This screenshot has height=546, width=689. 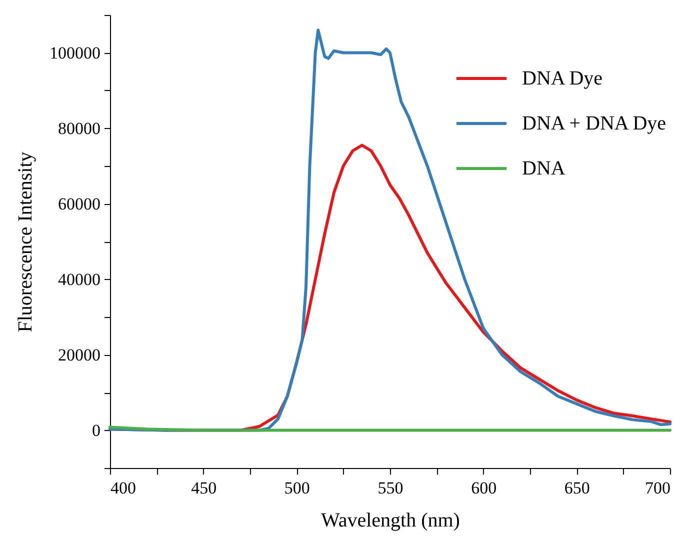 I want to click on x-tick-label: 400, so click(x=123, y=488).